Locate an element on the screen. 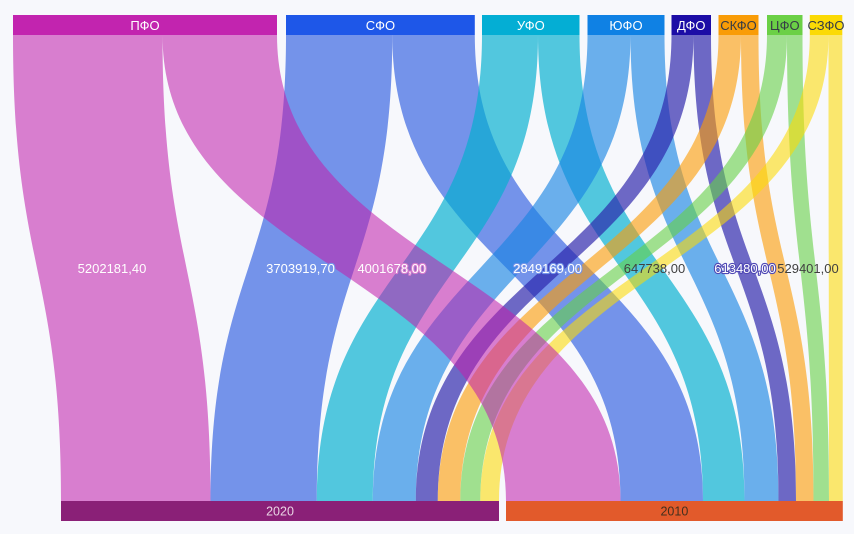 The height and width of the screenshot is (534, 854). svg-text: 613480,00 is located at coordinates (744, 268).